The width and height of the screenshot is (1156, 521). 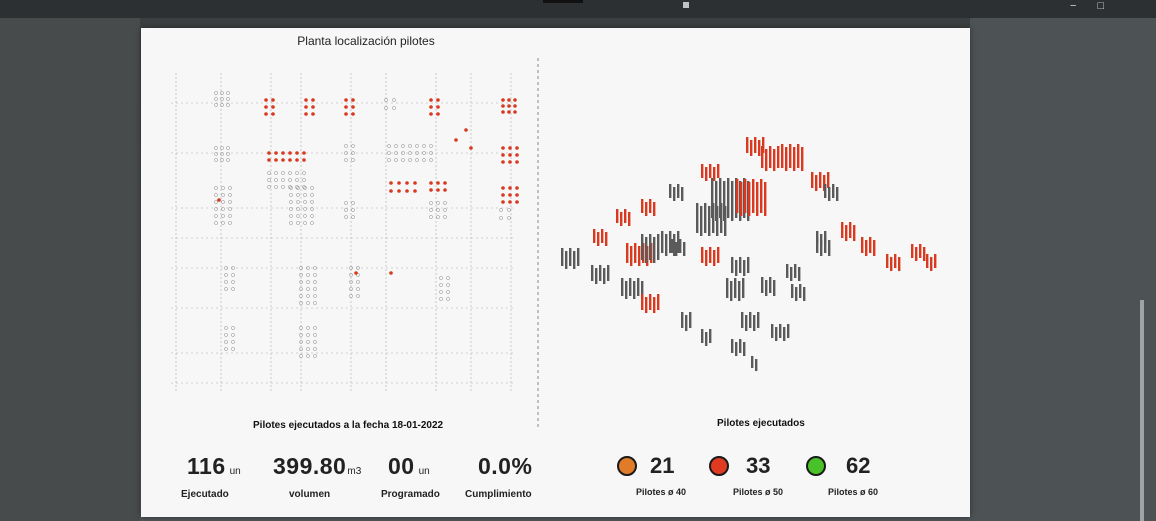 I want to click on kpi-executed: 116 un Ejecutado, so click(x=211, y=476).